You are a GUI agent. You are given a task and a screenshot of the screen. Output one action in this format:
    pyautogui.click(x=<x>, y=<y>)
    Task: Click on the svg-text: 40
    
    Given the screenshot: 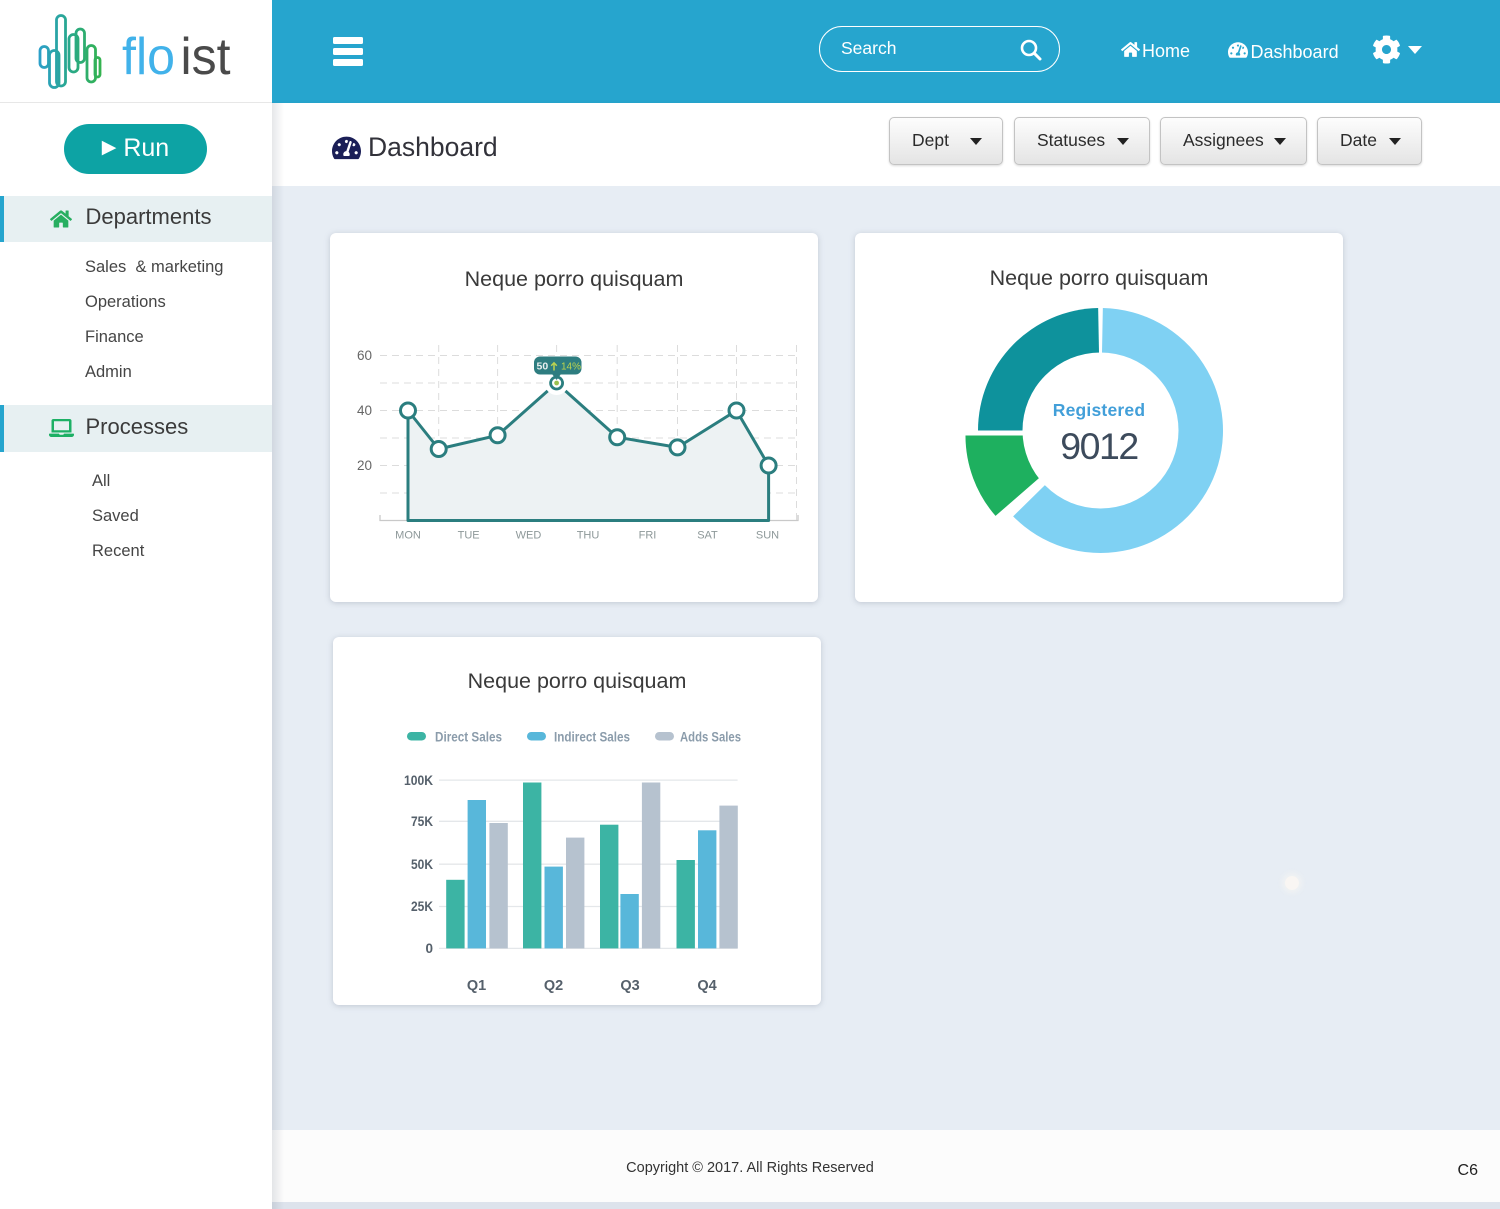 What is the action you would take?
    pyautogui.click(x=364, y=410)
    